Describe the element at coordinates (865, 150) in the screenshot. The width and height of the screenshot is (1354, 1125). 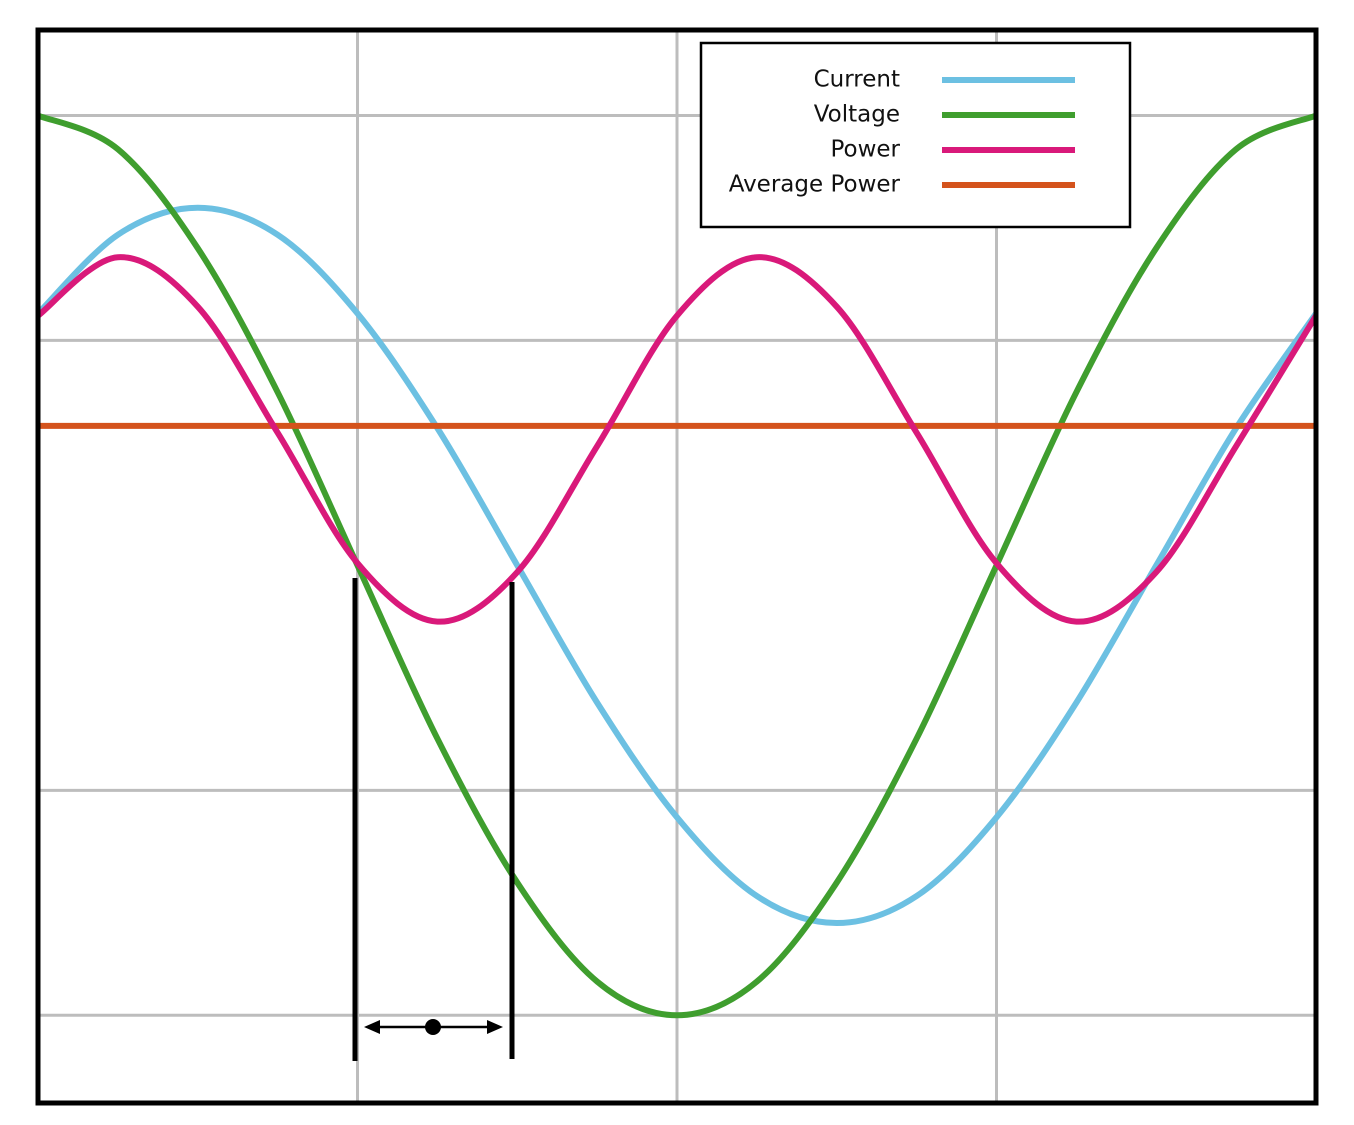
I see `legend-label: Power` at that location.